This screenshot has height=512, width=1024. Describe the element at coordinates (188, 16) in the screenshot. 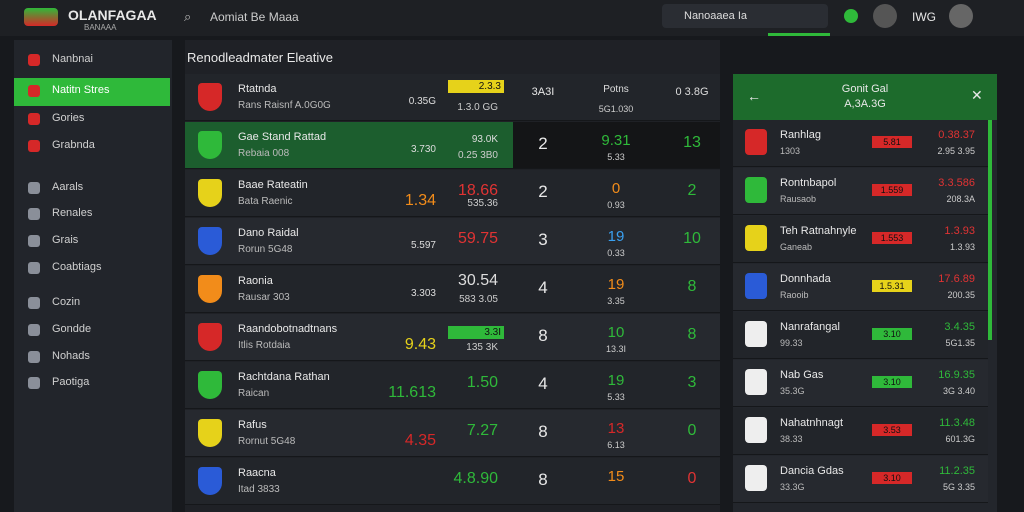

I see `search-icon: ⌕` at that location.